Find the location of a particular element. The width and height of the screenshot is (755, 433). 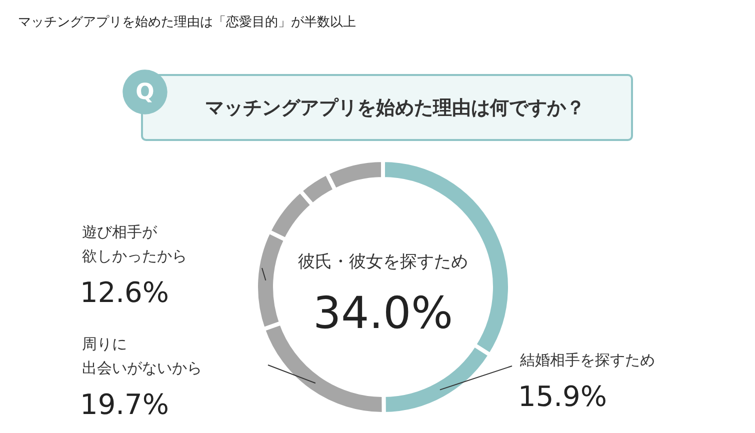

data-label: 19.7% is located at coordinates (124, 404).